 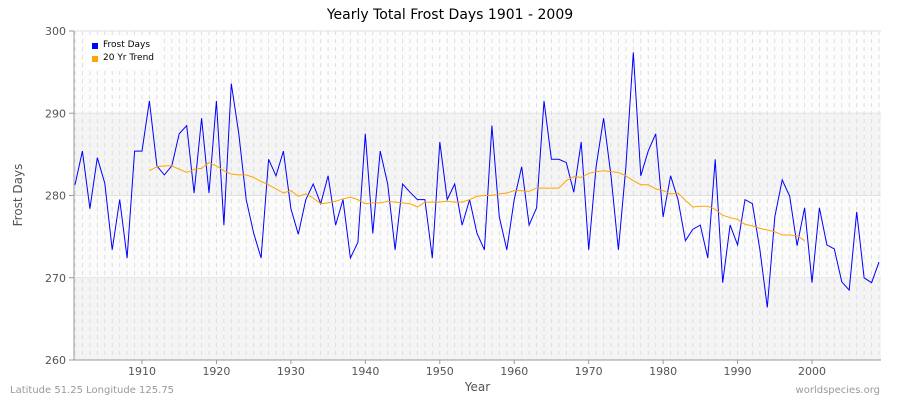 What do you see at coordinates (837, 390) in the screenshot?
I see `footer-site: worldspecies.org` at bounding box center [837, 390].